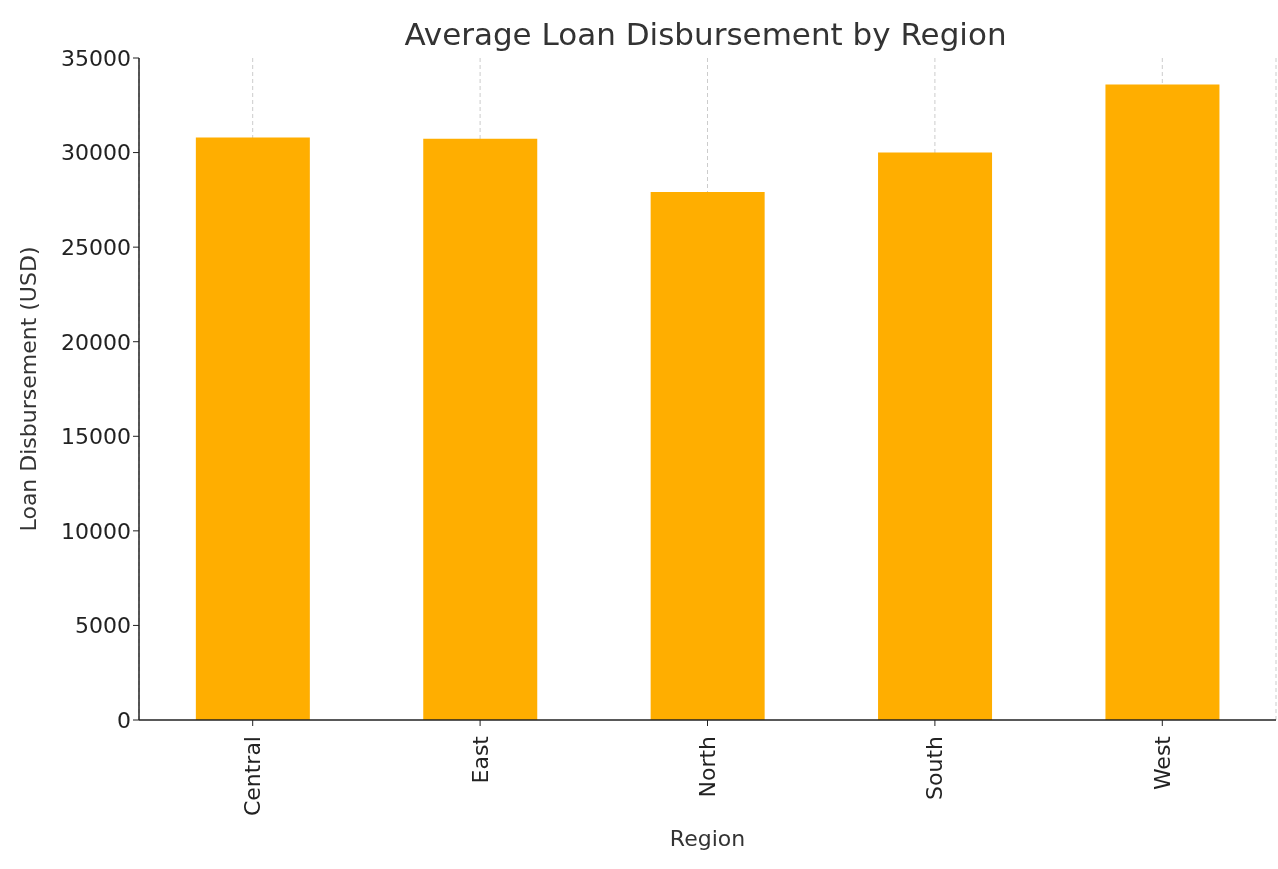 Image resolution: width=1278 pixels, height=869 pixels. I want to click on y-tick-label: 35000, so click(96, 58).